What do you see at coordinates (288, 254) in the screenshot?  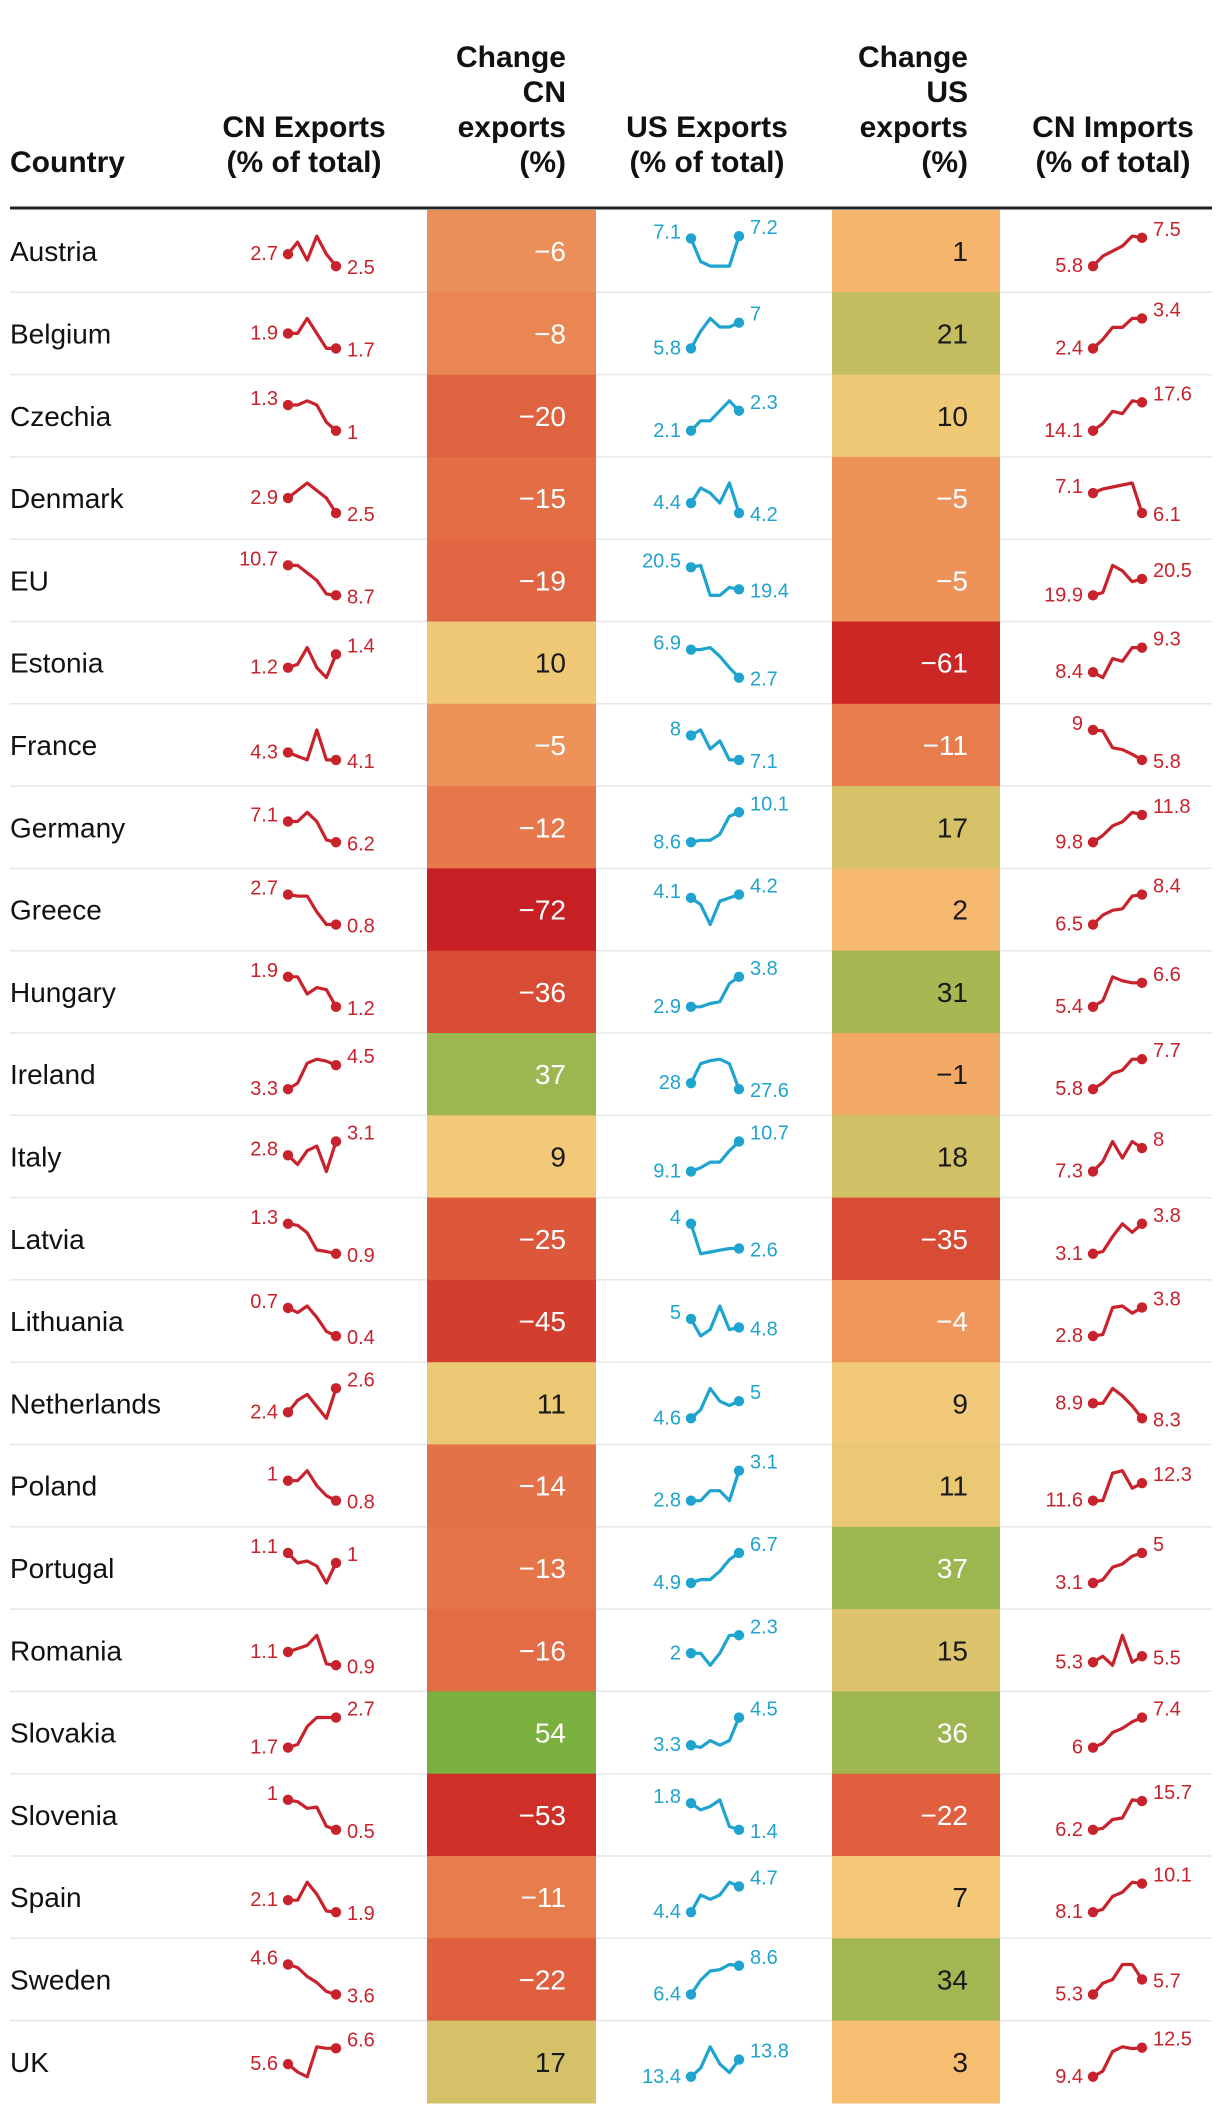 I see `cn-exports-austria-start-point` at bounding box center [288, 254].